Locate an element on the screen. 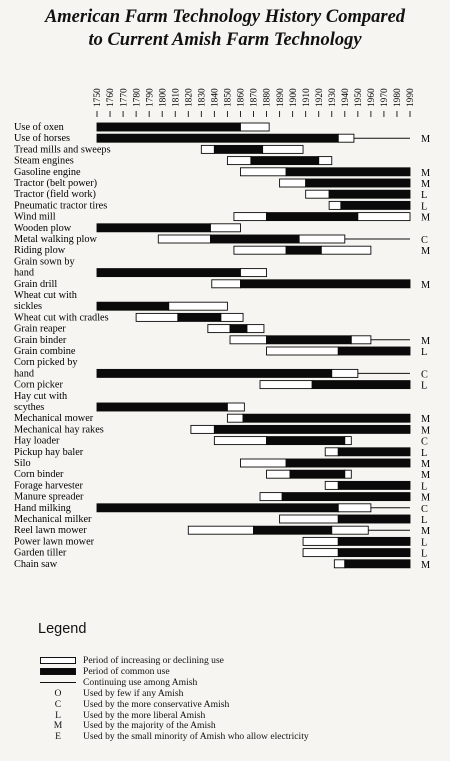 The image size is (450, 761). year-label-1980: 1980 is located at coordinates (398, 97).